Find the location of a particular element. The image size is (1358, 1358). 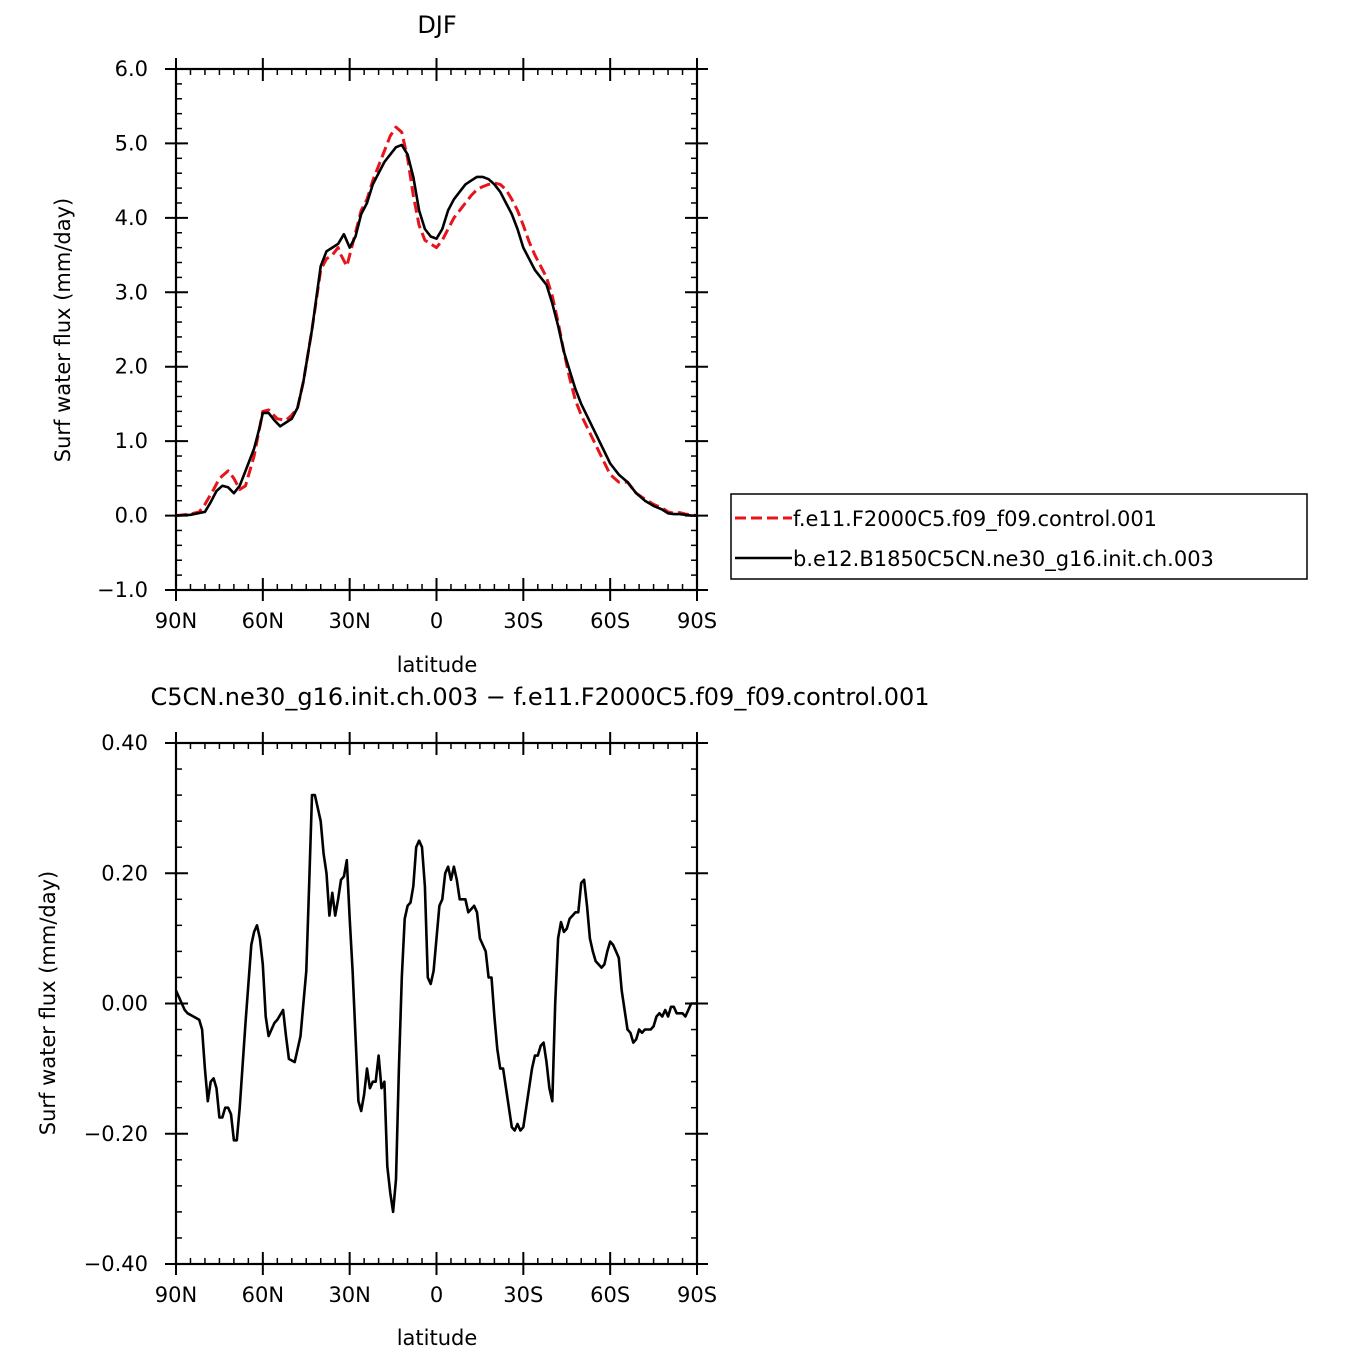

bottom-y-tick-label: −0.20 is located at coordinates (116, 1134).